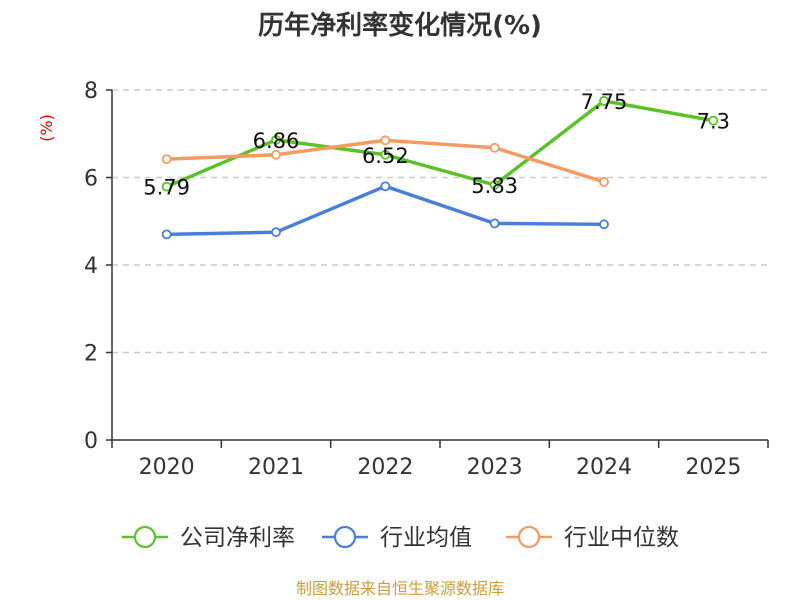 The height and width of the screenshot is (600, 800). What do you see at coordinates (91, 441) in the screenshot?
I see `y-tick-label: 0` at bounding box center [91, 441].